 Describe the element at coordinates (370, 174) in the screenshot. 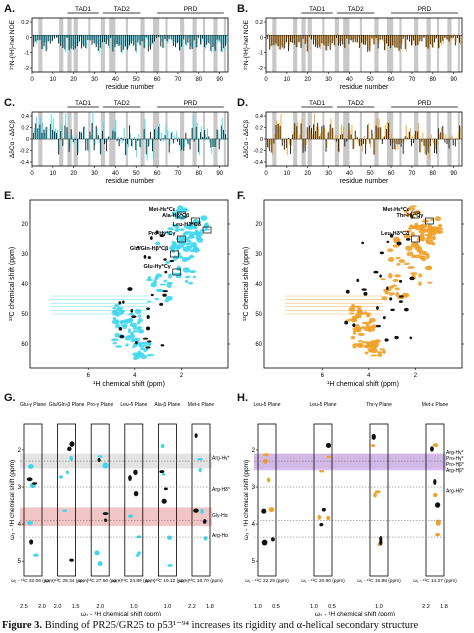

I see `x-tick-label: 50` at that location.